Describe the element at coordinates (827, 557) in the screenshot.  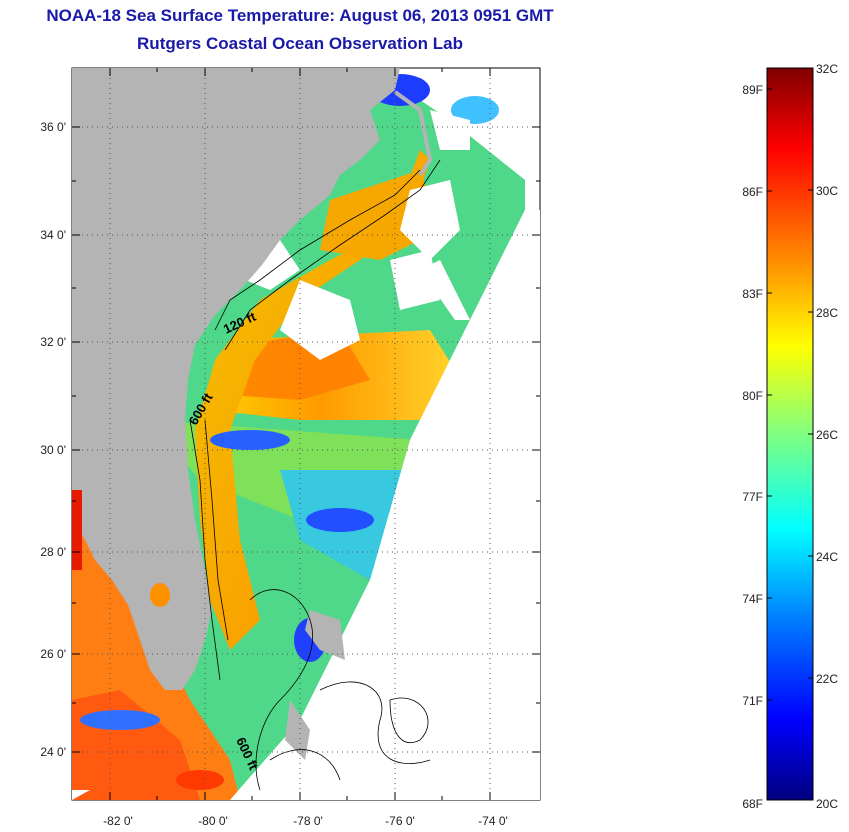
I see `colorbar-label-c: 24C` at that location.